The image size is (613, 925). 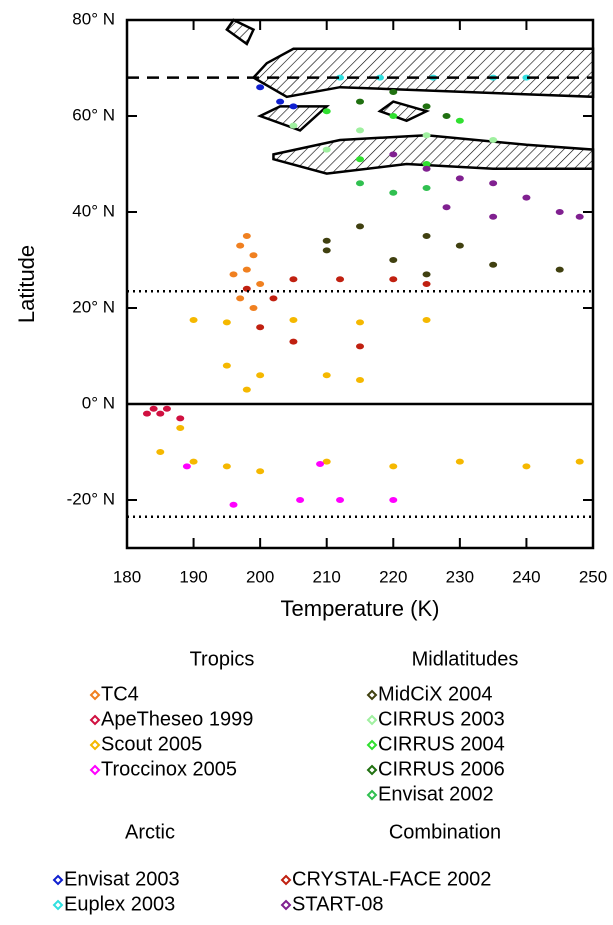 I want to click on legend-label: ApeTheseo 1999, so click(x=177, y=719).